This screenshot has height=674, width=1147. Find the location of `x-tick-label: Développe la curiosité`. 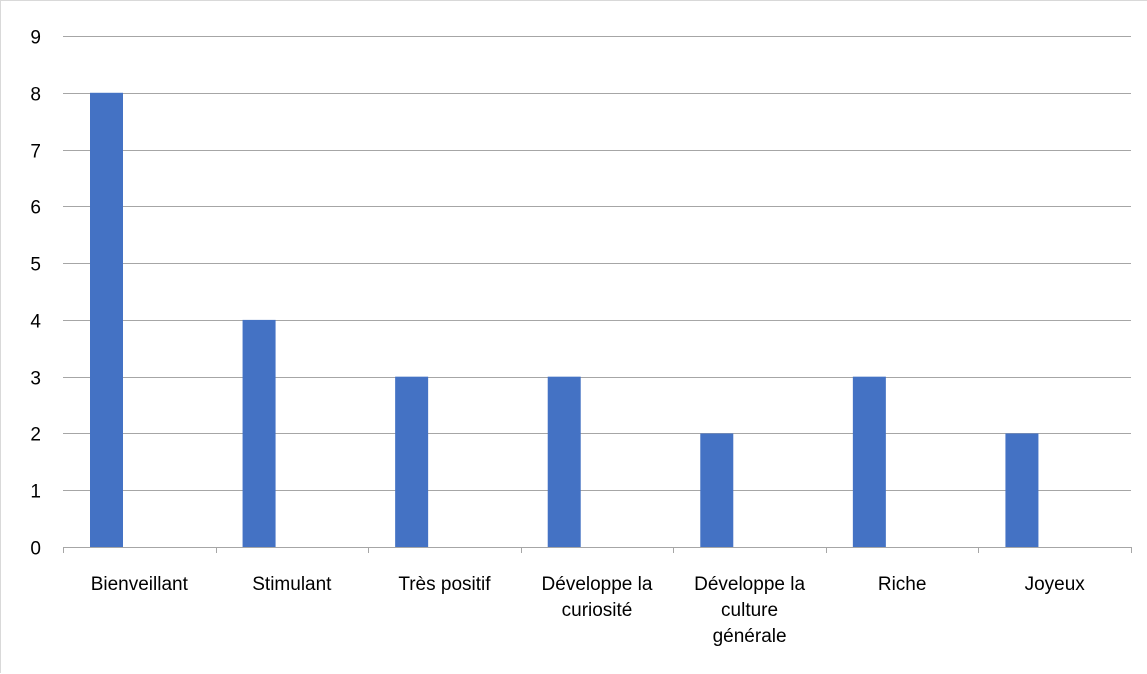

x-tick-label: Développe la curiosité is located at coordinates (597, 597).